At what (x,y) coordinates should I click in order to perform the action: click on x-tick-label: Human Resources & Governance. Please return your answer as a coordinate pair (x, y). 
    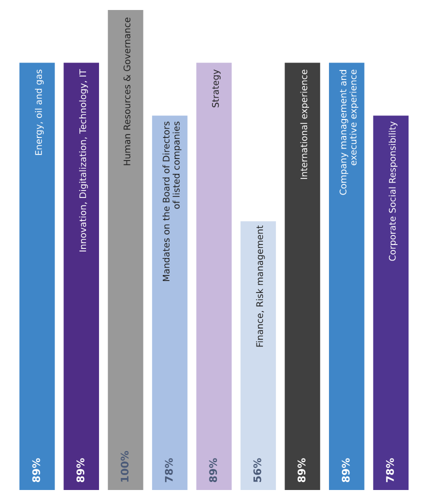
    Looking at the image, I should click on (127, 92).